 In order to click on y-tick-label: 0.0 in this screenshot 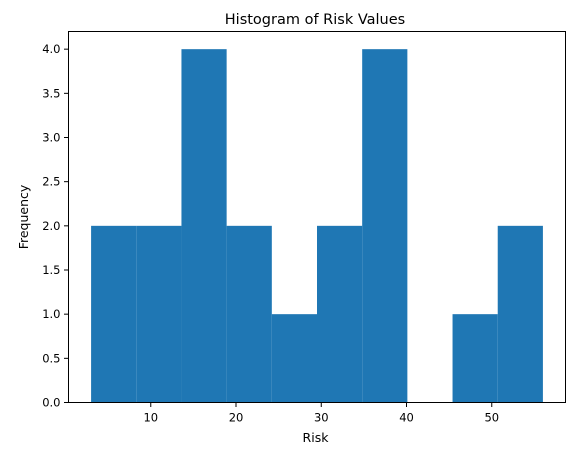, I will do `click(51, 403)`.